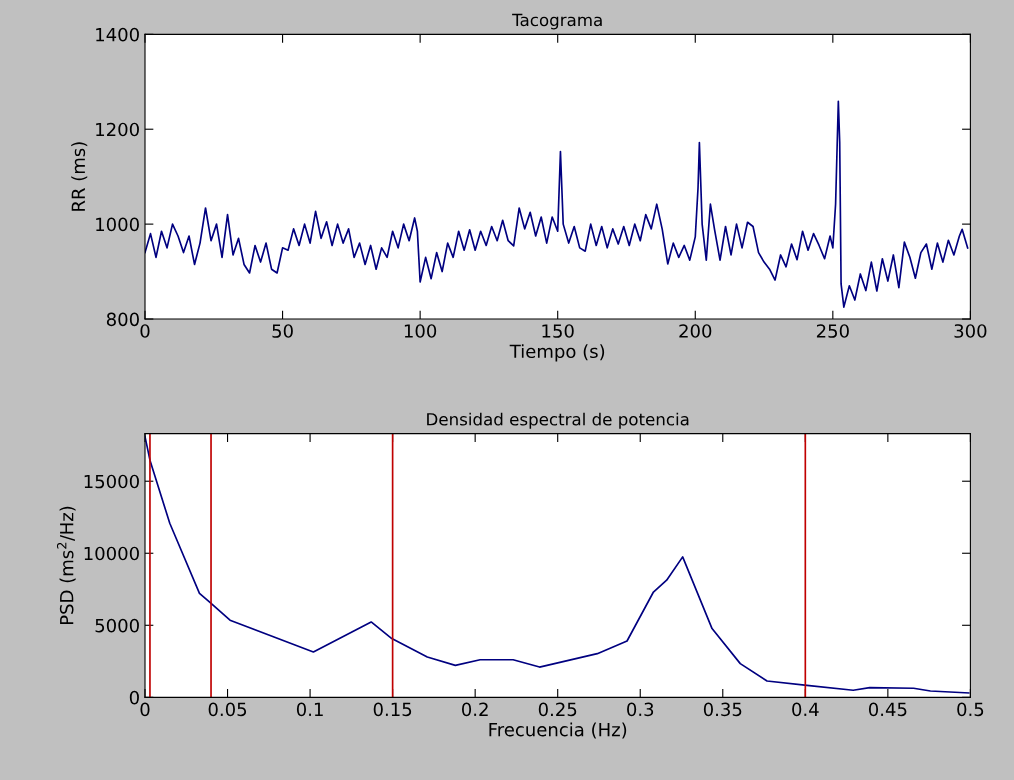  What do you see at coordinates (832, 331) in the screenshot?
I see `x-tick-label: 250` at bounding box center [832, 331].